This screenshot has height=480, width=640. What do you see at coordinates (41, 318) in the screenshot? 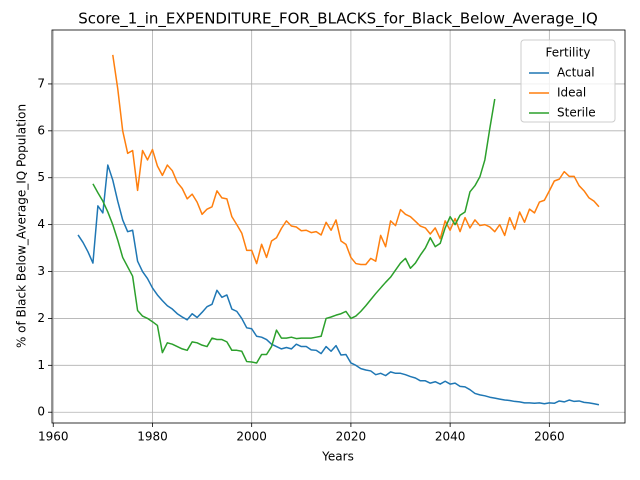
I see `y-tick-label: 2` at bounding box center [41, 318].